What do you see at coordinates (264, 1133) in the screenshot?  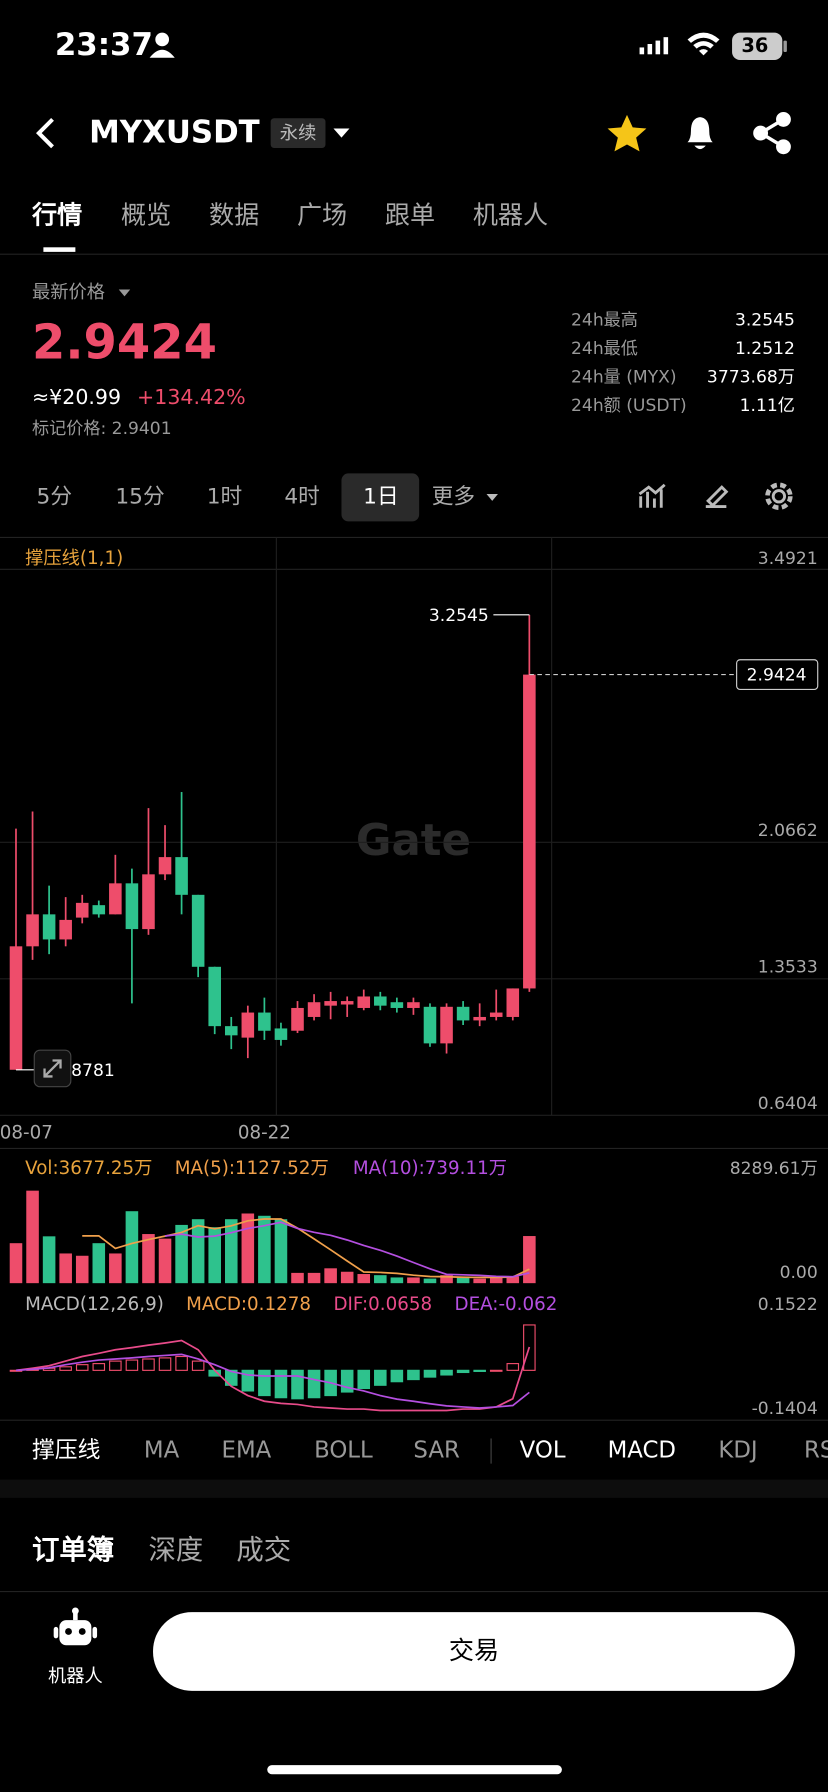 I see `x-tick-label: 08-22` at bounding box center [264, 1133].